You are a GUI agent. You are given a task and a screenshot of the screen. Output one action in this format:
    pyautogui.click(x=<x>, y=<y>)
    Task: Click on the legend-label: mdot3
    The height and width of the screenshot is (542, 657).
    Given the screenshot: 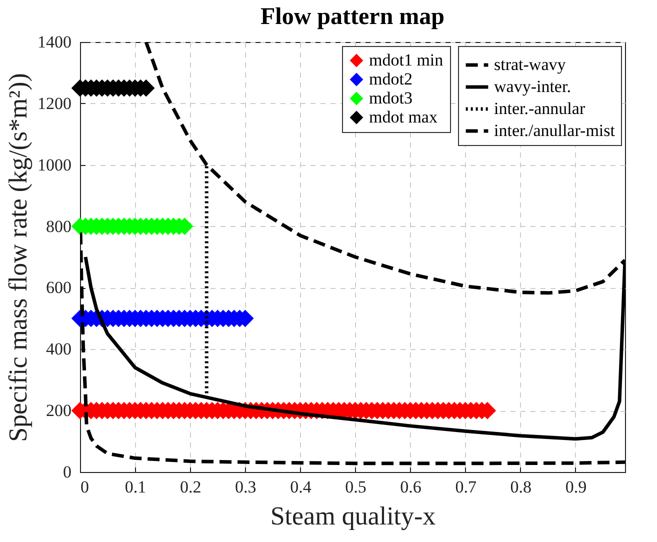 What is the action you would take?
    pyautogui.click(x=390, y=98)
    